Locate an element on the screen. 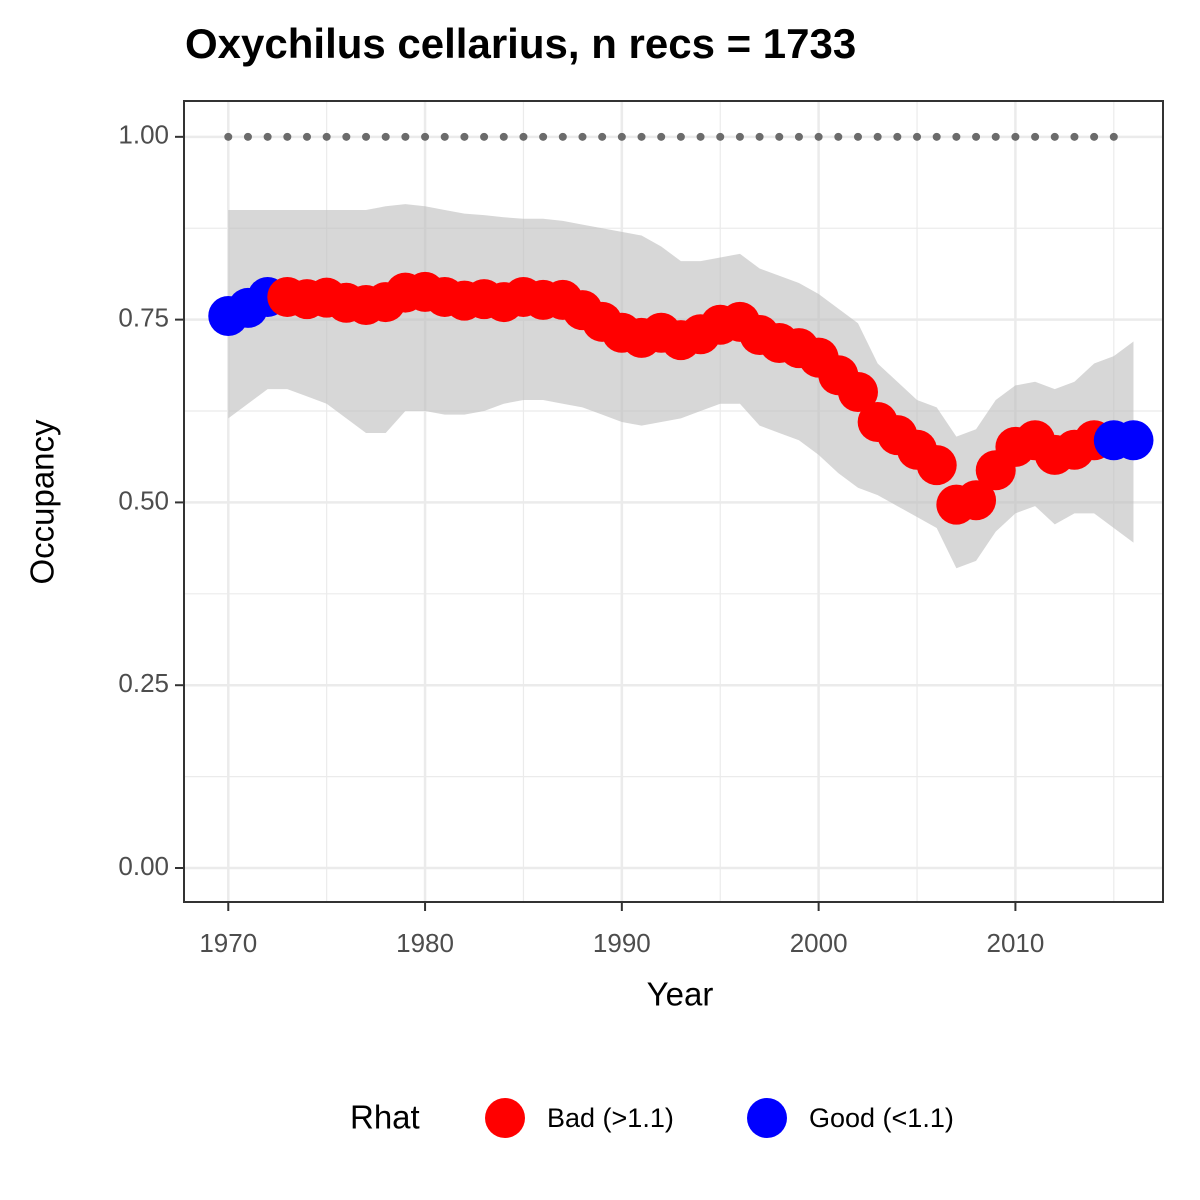  legend-title: Rhat is located at coordinates (385, 1117).